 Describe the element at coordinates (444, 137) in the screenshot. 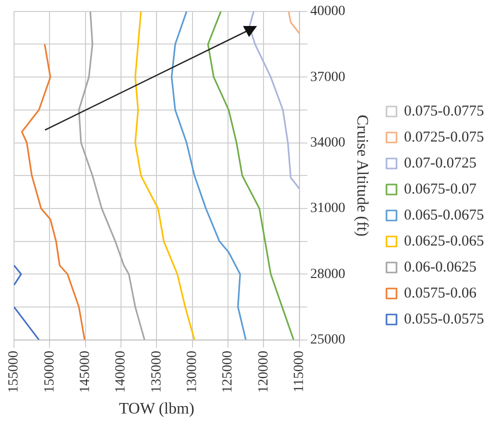

I see `legend-label: 0.0725-0.075` at that location.